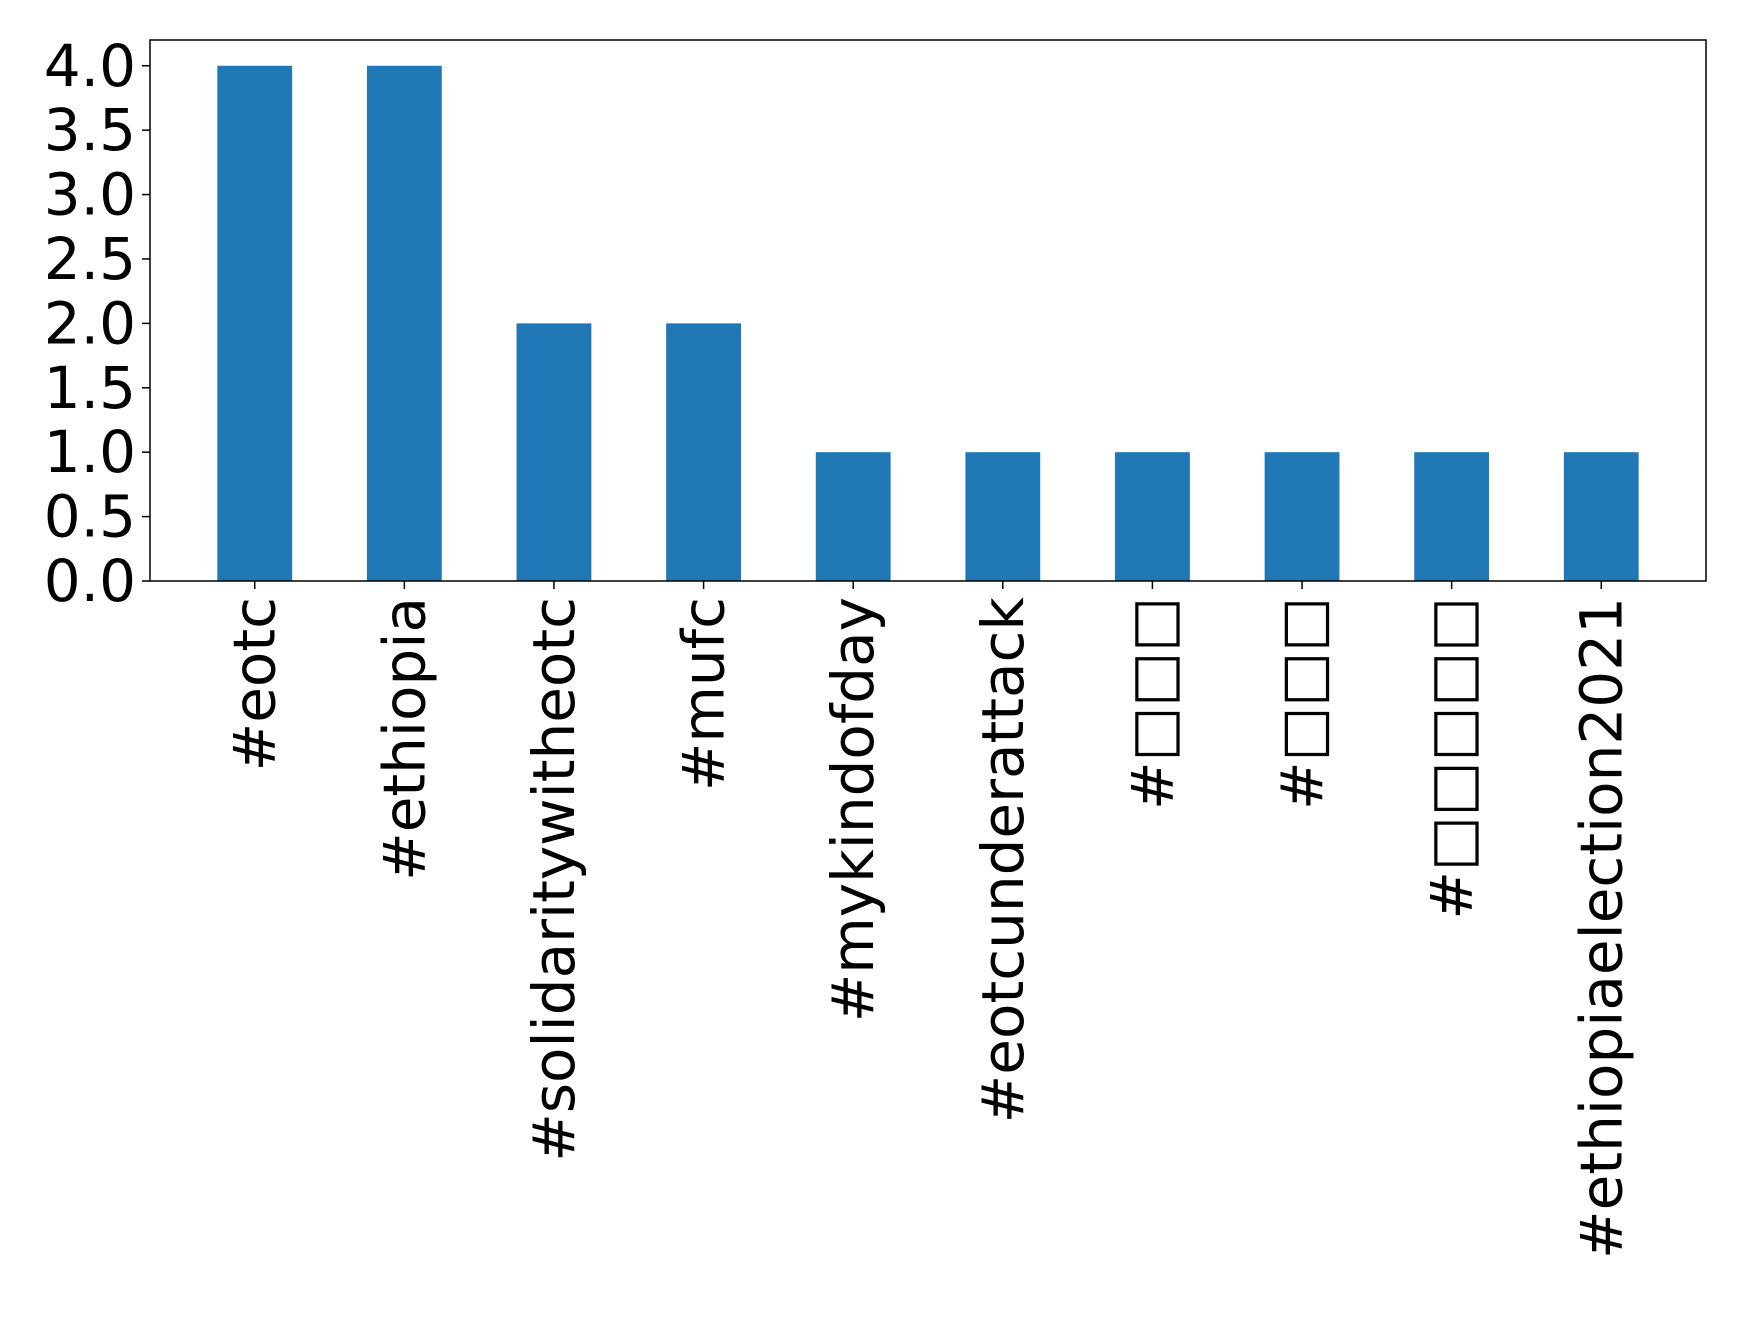 This screenshot has height=1341, width=1739. Describe the element at coordinates (1302, 703) in the screenshot. I see `x-tick-label-7: #□□□` at that location.